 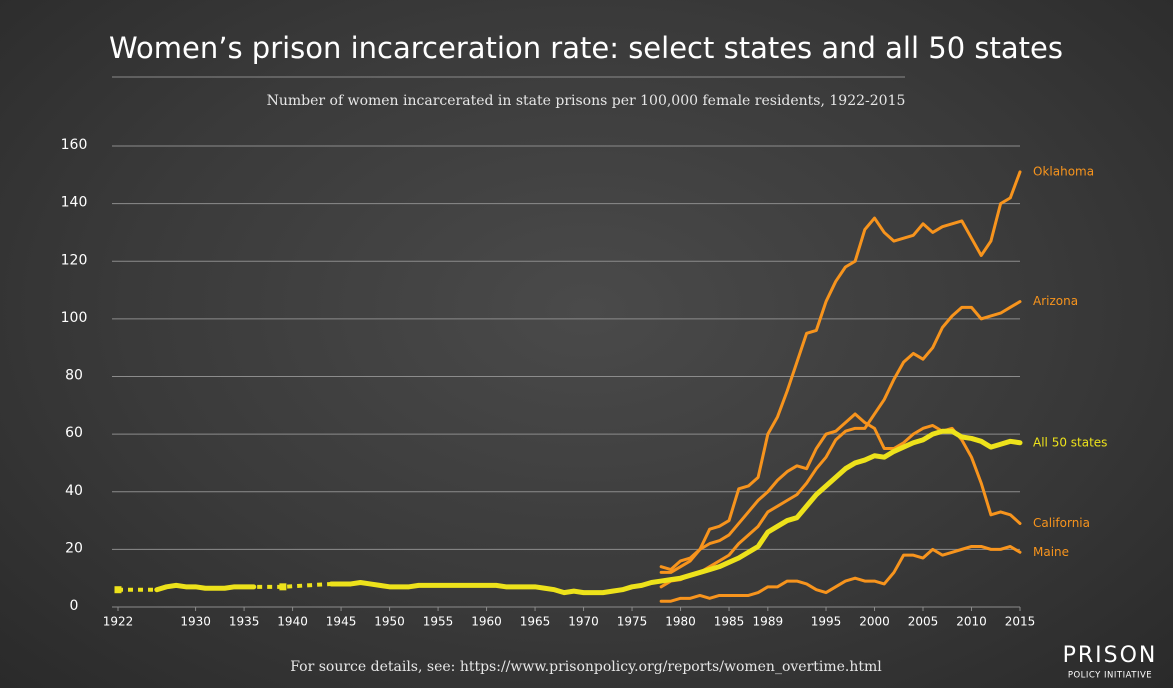 What do you see at coordinates (74, 491) in the screenshot?
I see `y-tick-label: 40` at bounding box center [74, 491].